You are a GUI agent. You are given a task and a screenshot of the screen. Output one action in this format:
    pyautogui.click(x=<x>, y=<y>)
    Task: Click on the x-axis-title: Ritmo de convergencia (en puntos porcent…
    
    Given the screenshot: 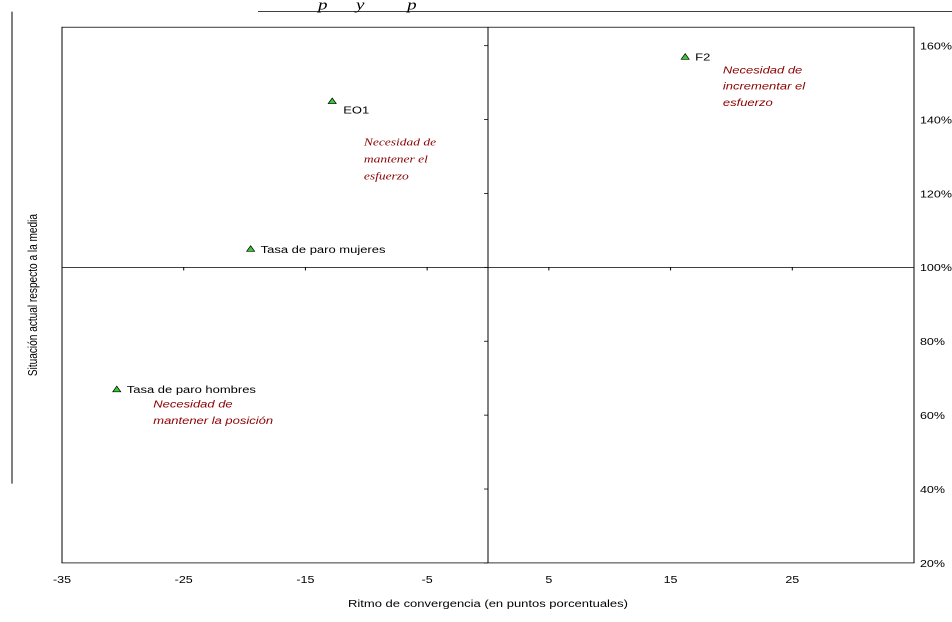 What is the action you would take?
    pyautogui.click(x=488, y=604)
    